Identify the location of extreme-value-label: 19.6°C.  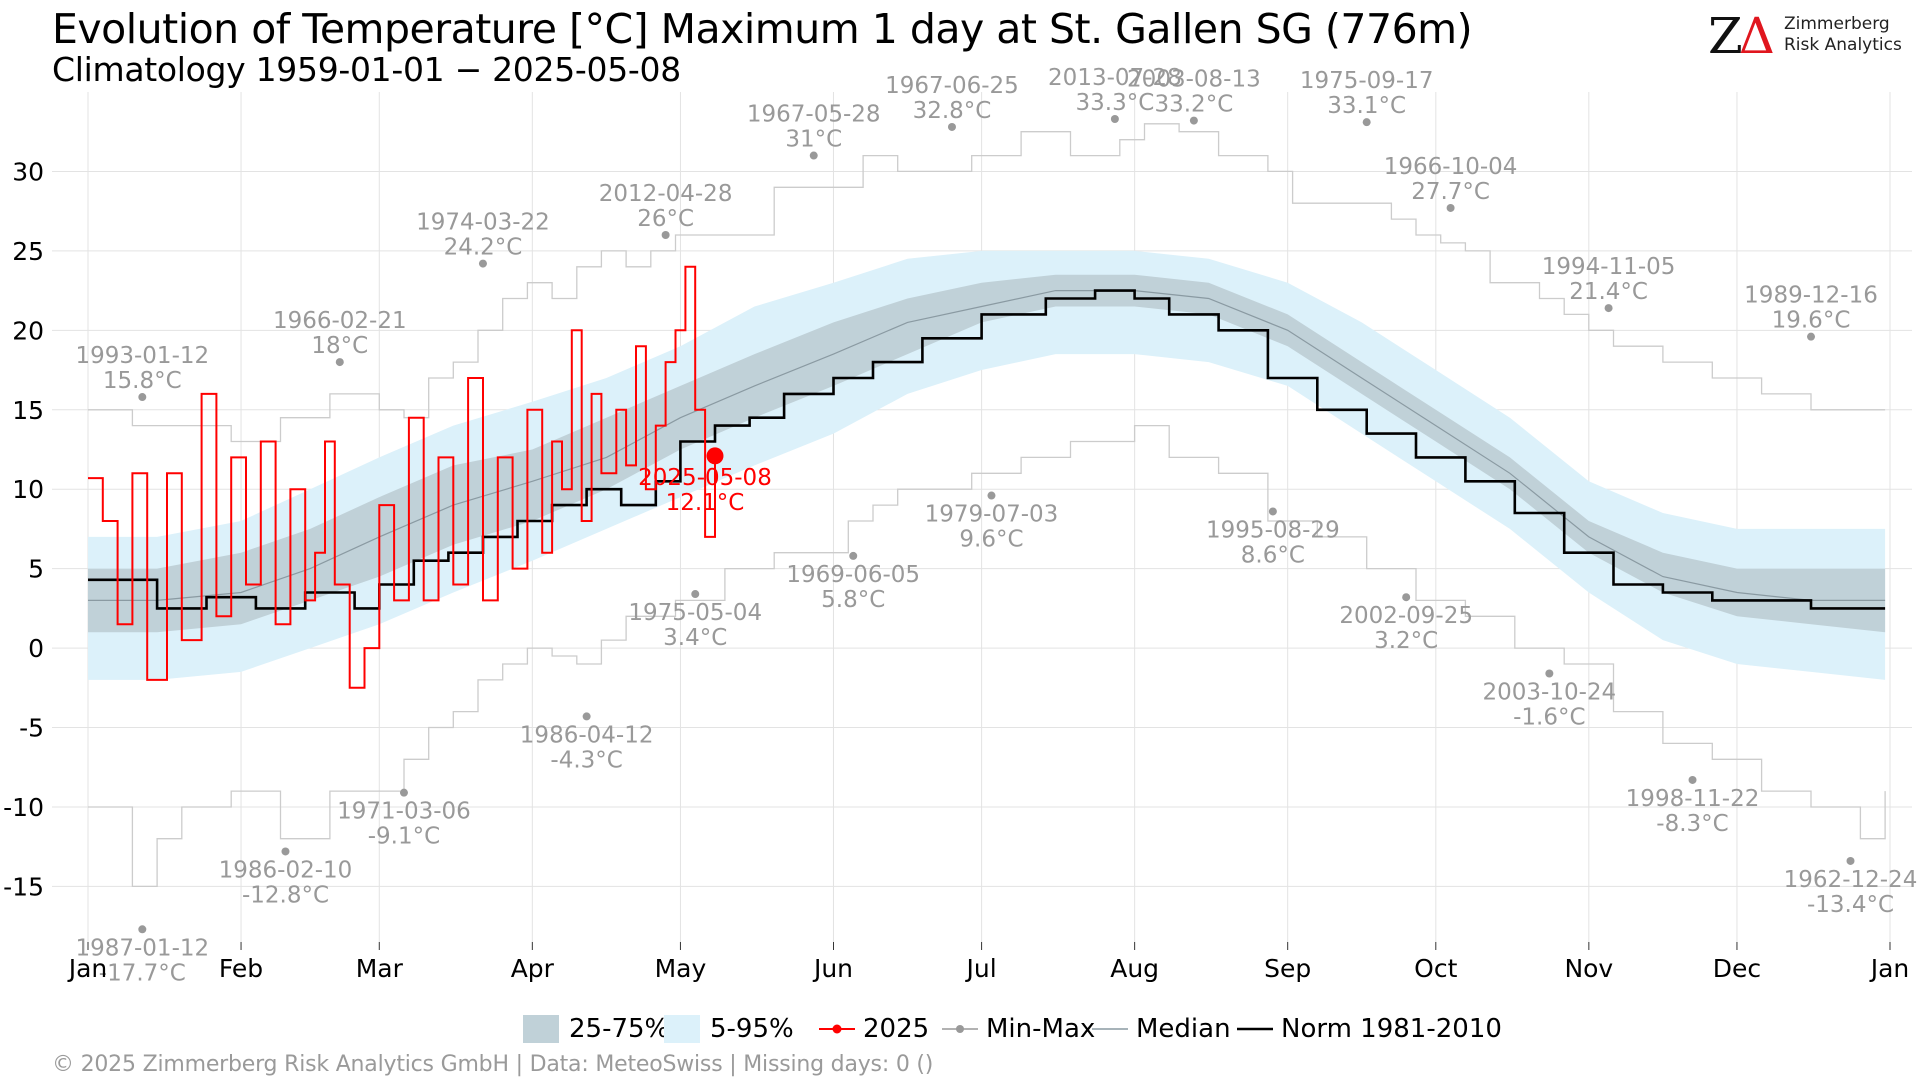
(1811, 321).